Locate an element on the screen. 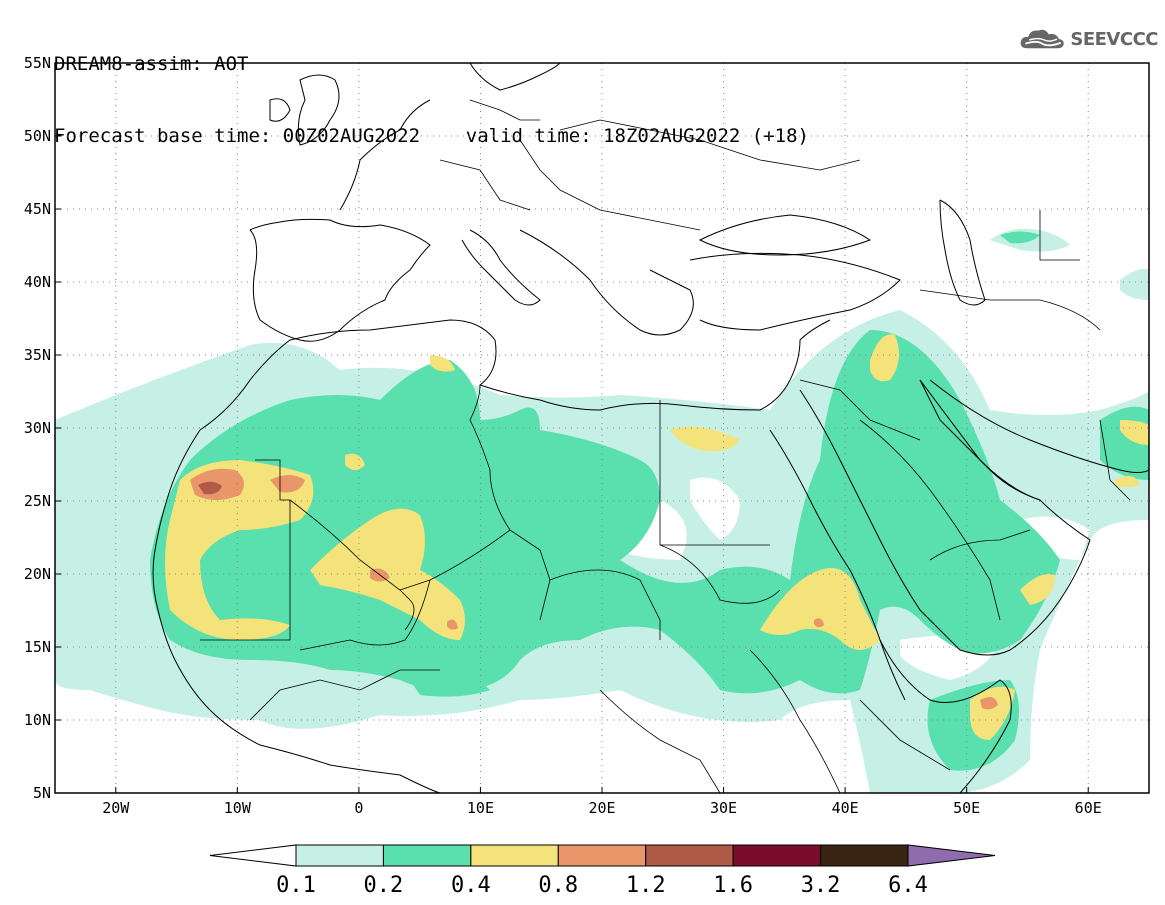  lon-label: 10E is located at coordinates (480, 808).